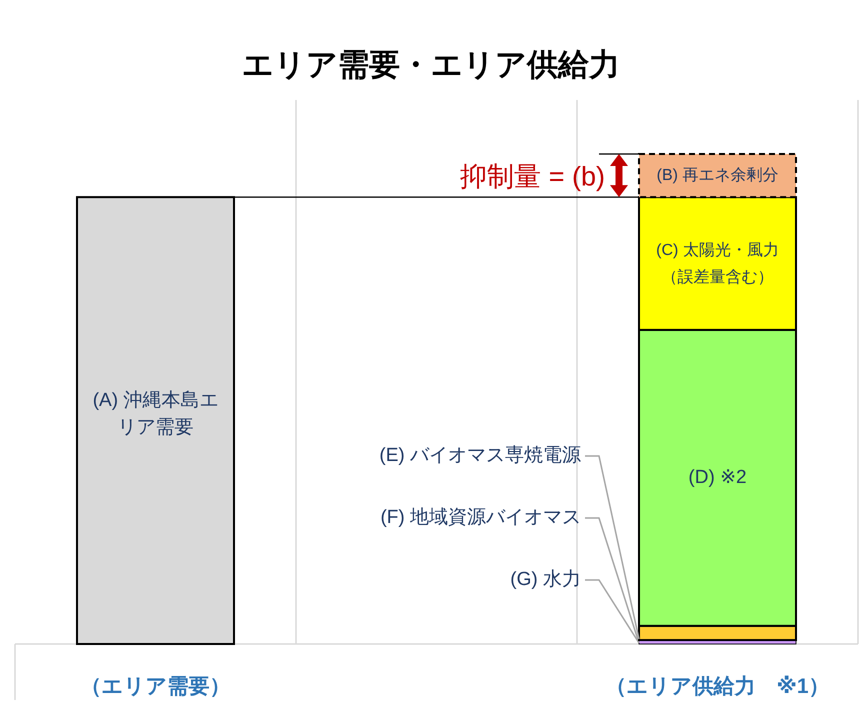 The image size is (862, 707). What do you see at coordinates (717, 264) in the screenshot?
I see `series-label: (C) 太陽光・風力（誤差量含む）` at bounding box center [717, 264].